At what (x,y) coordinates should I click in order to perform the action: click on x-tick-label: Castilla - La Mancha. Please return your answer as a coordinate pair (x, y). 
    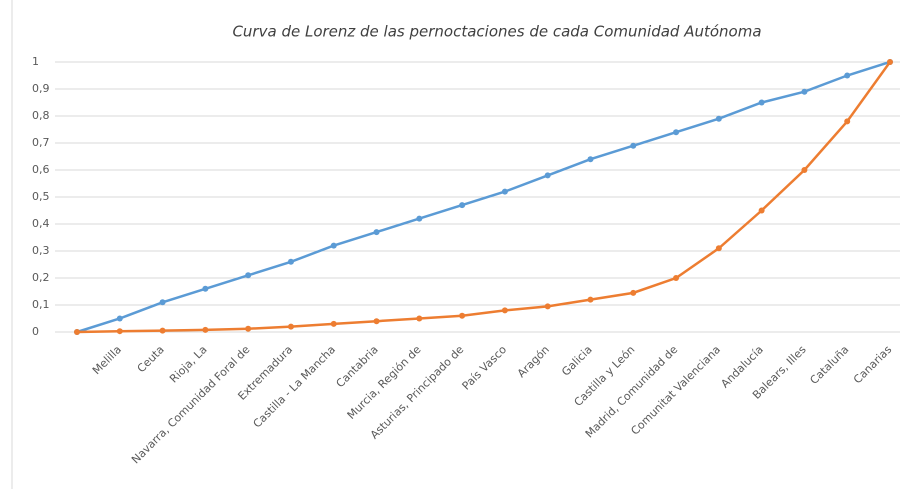
    Looking at the image, I should click on (294, 386).